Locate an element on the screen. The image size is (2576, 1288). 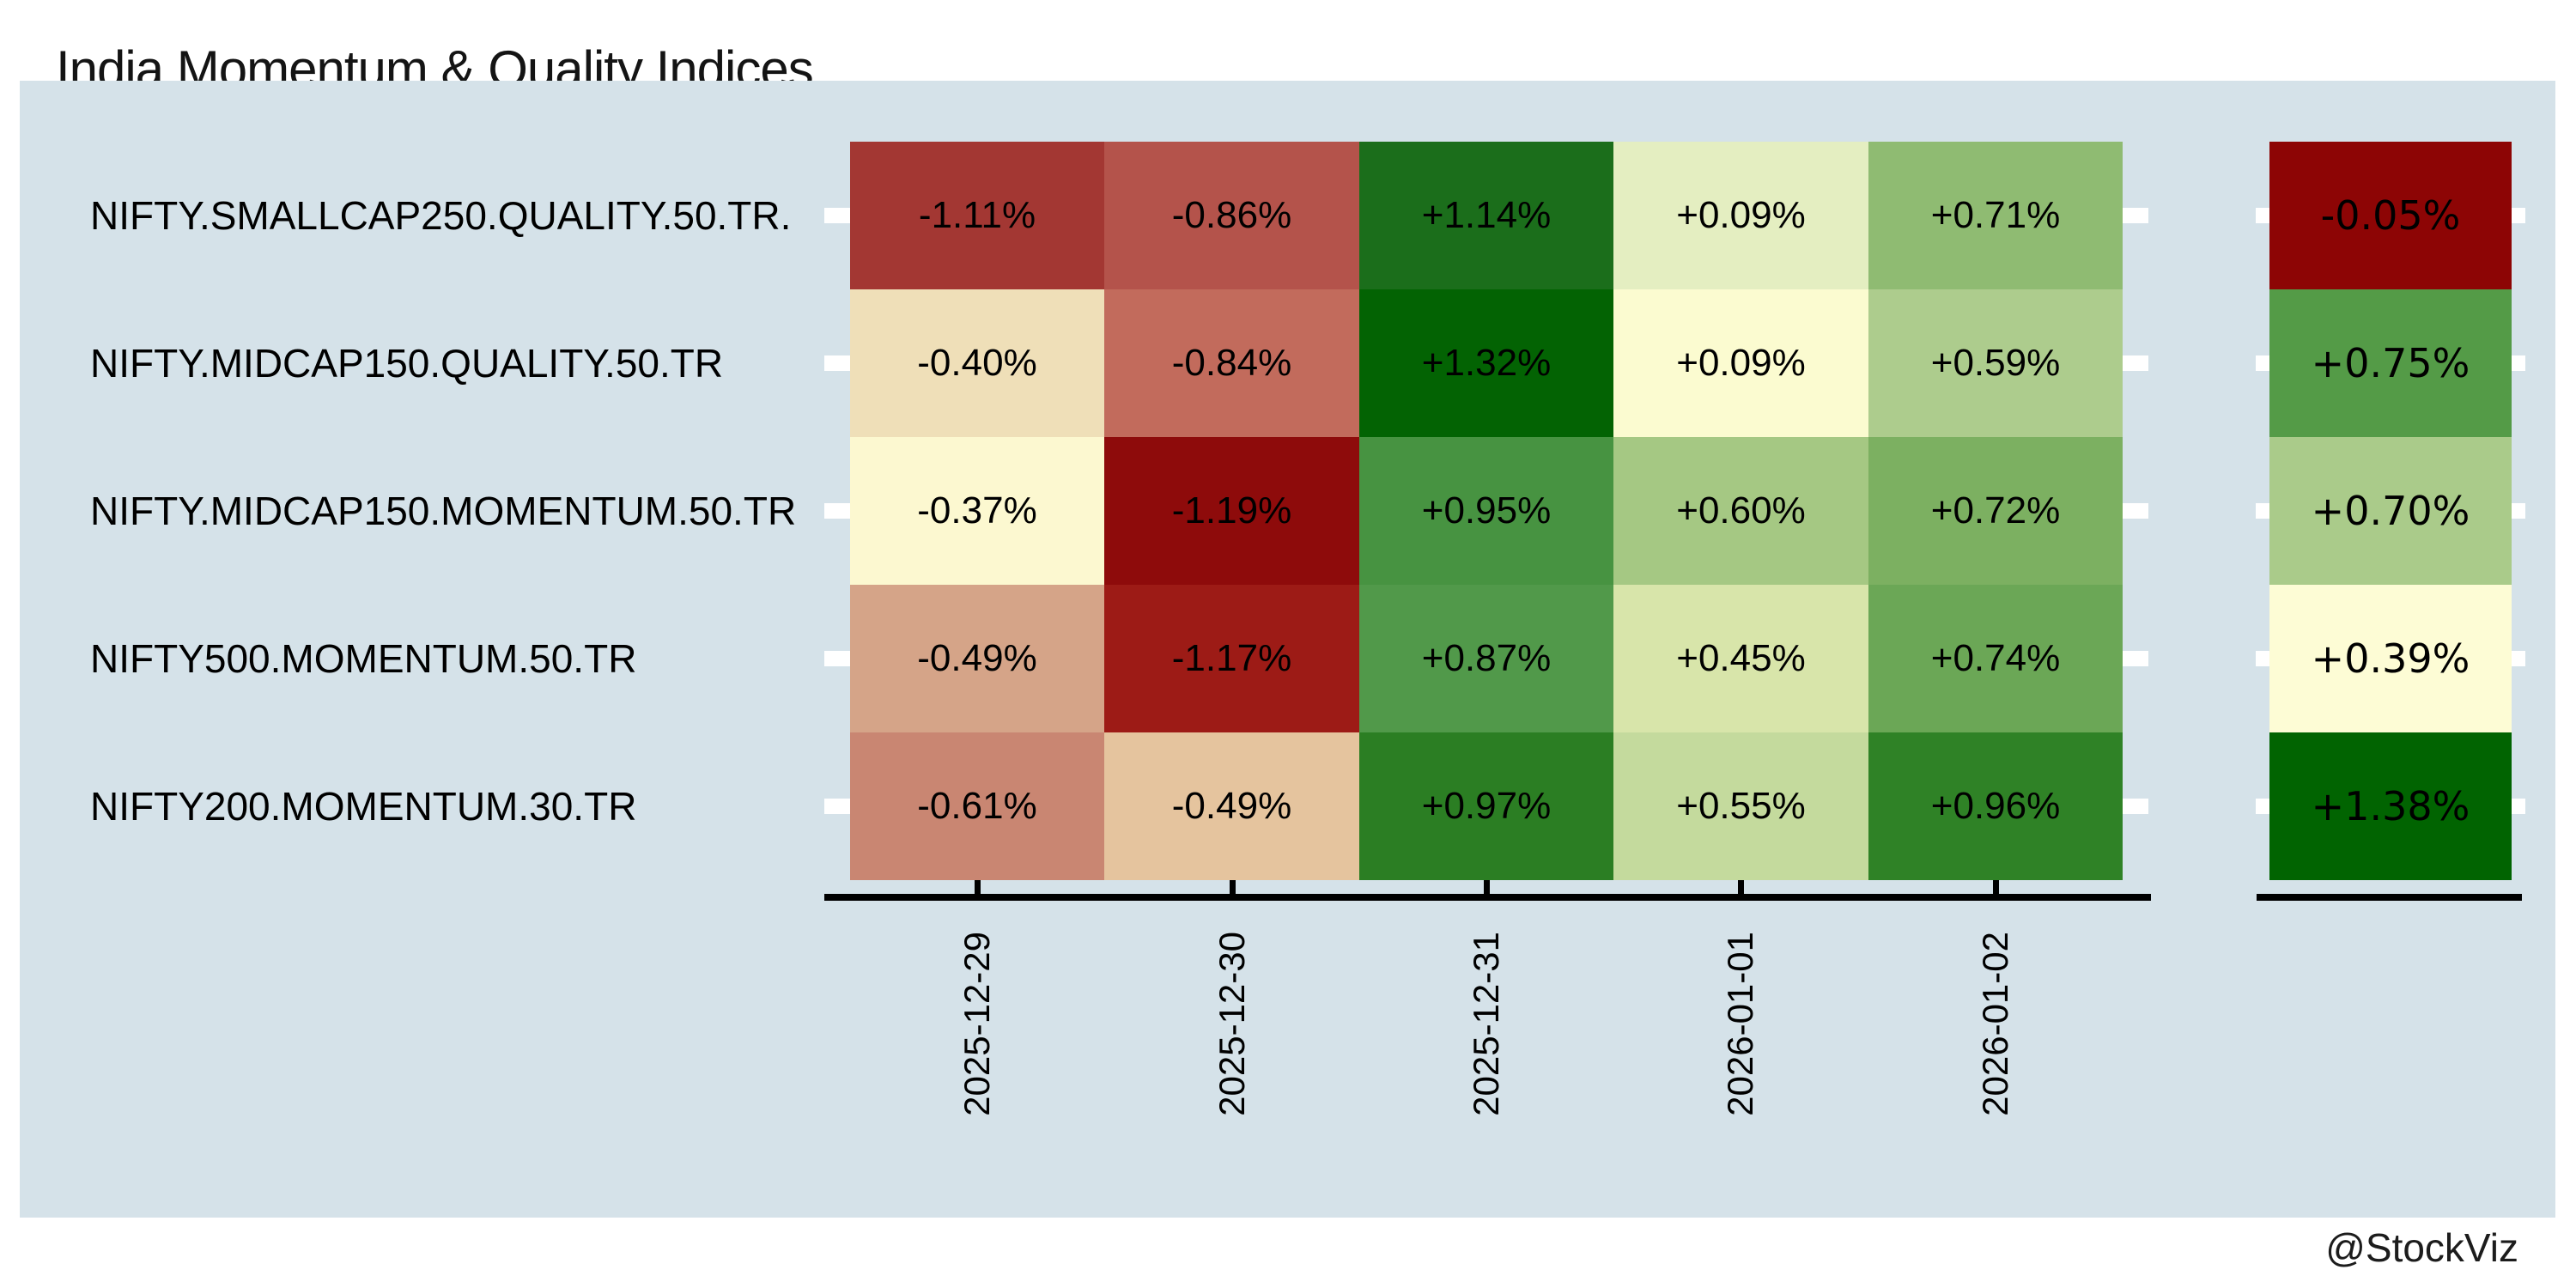
row-label: NIFTY500.MOMENTUM.50.TR is located at coordinates (364, 658).